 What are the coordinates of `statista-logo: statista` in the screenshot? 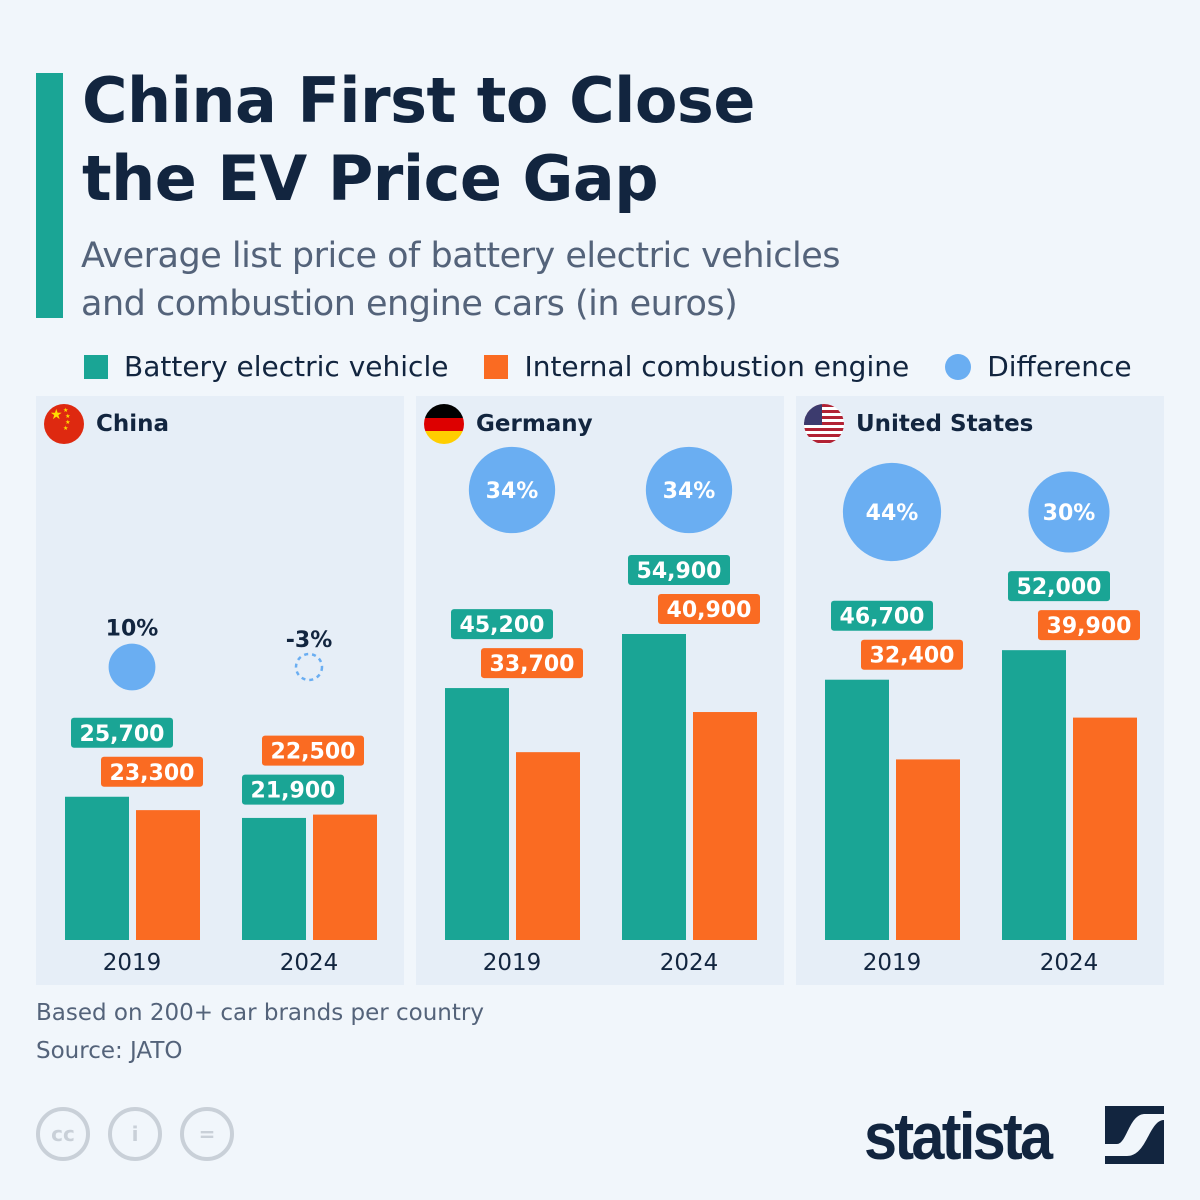 It's located at (958, 1136).